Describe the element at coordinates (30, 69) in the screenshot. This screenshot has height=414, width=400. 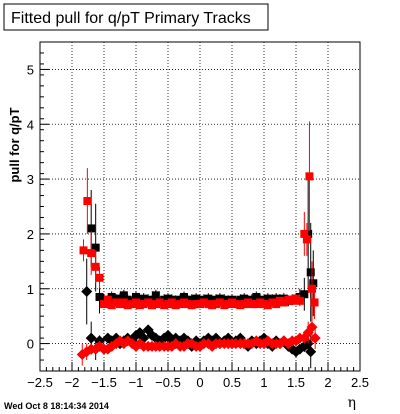
I see `y-tick-label: 5` at that location.